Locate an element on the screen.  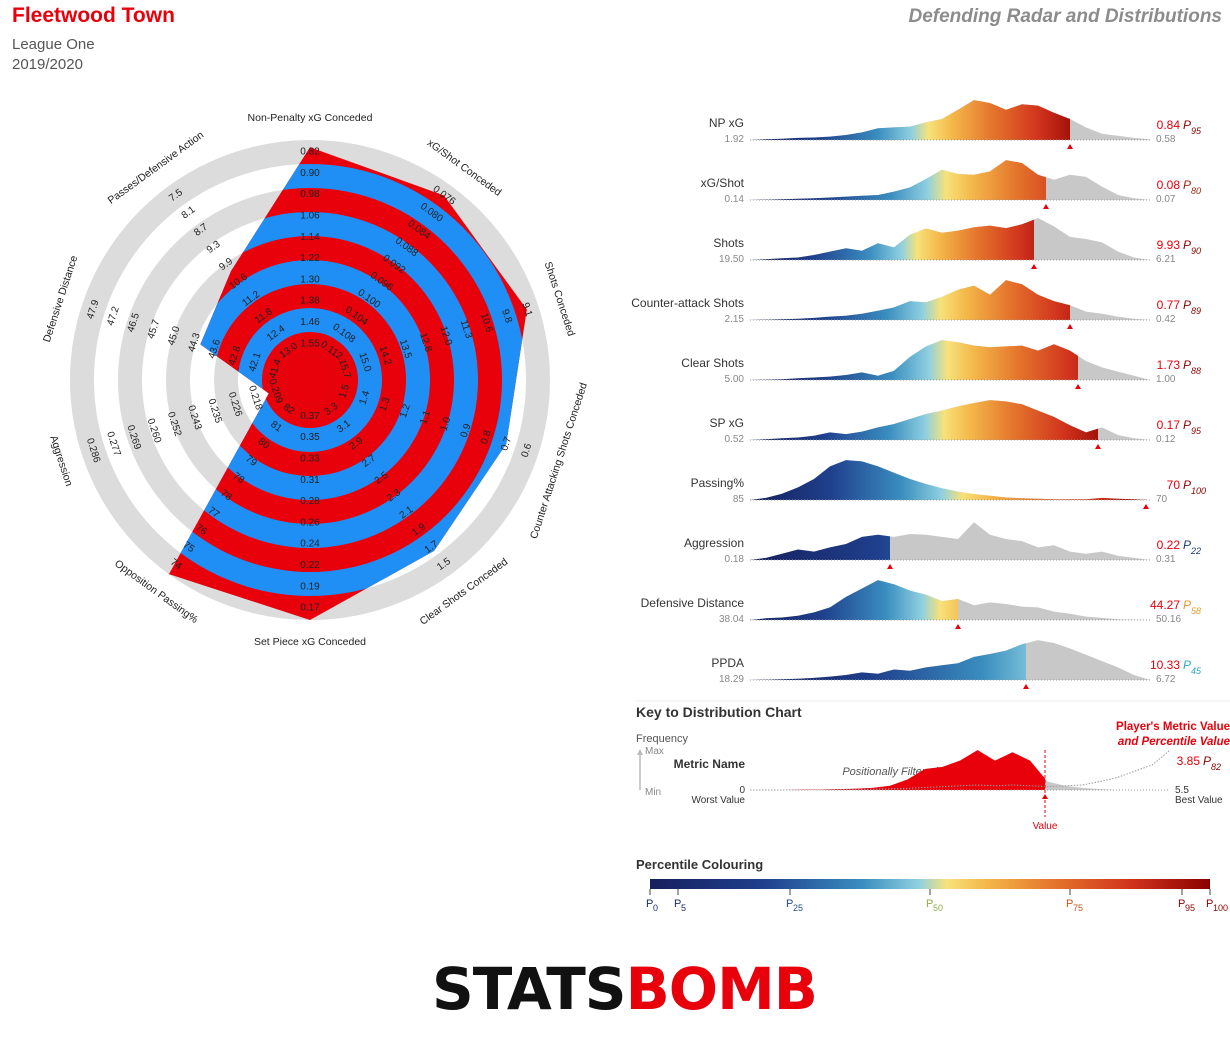
radar-tick-label: 0.33 is located at coordinates (310, 459).